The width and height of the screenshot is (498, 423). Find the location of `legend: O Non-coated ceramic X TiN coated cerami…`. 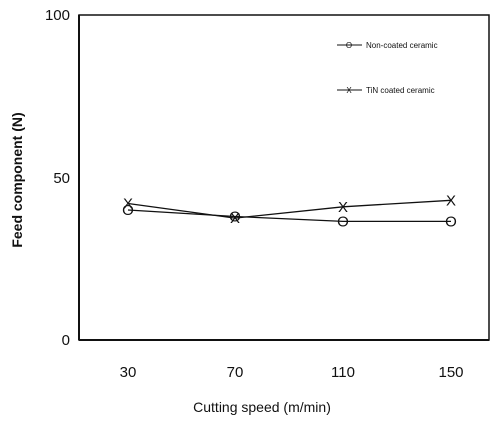

legend: O Non-coated ceramic X TiN coated cerami… is located at coordinates (387, 68).